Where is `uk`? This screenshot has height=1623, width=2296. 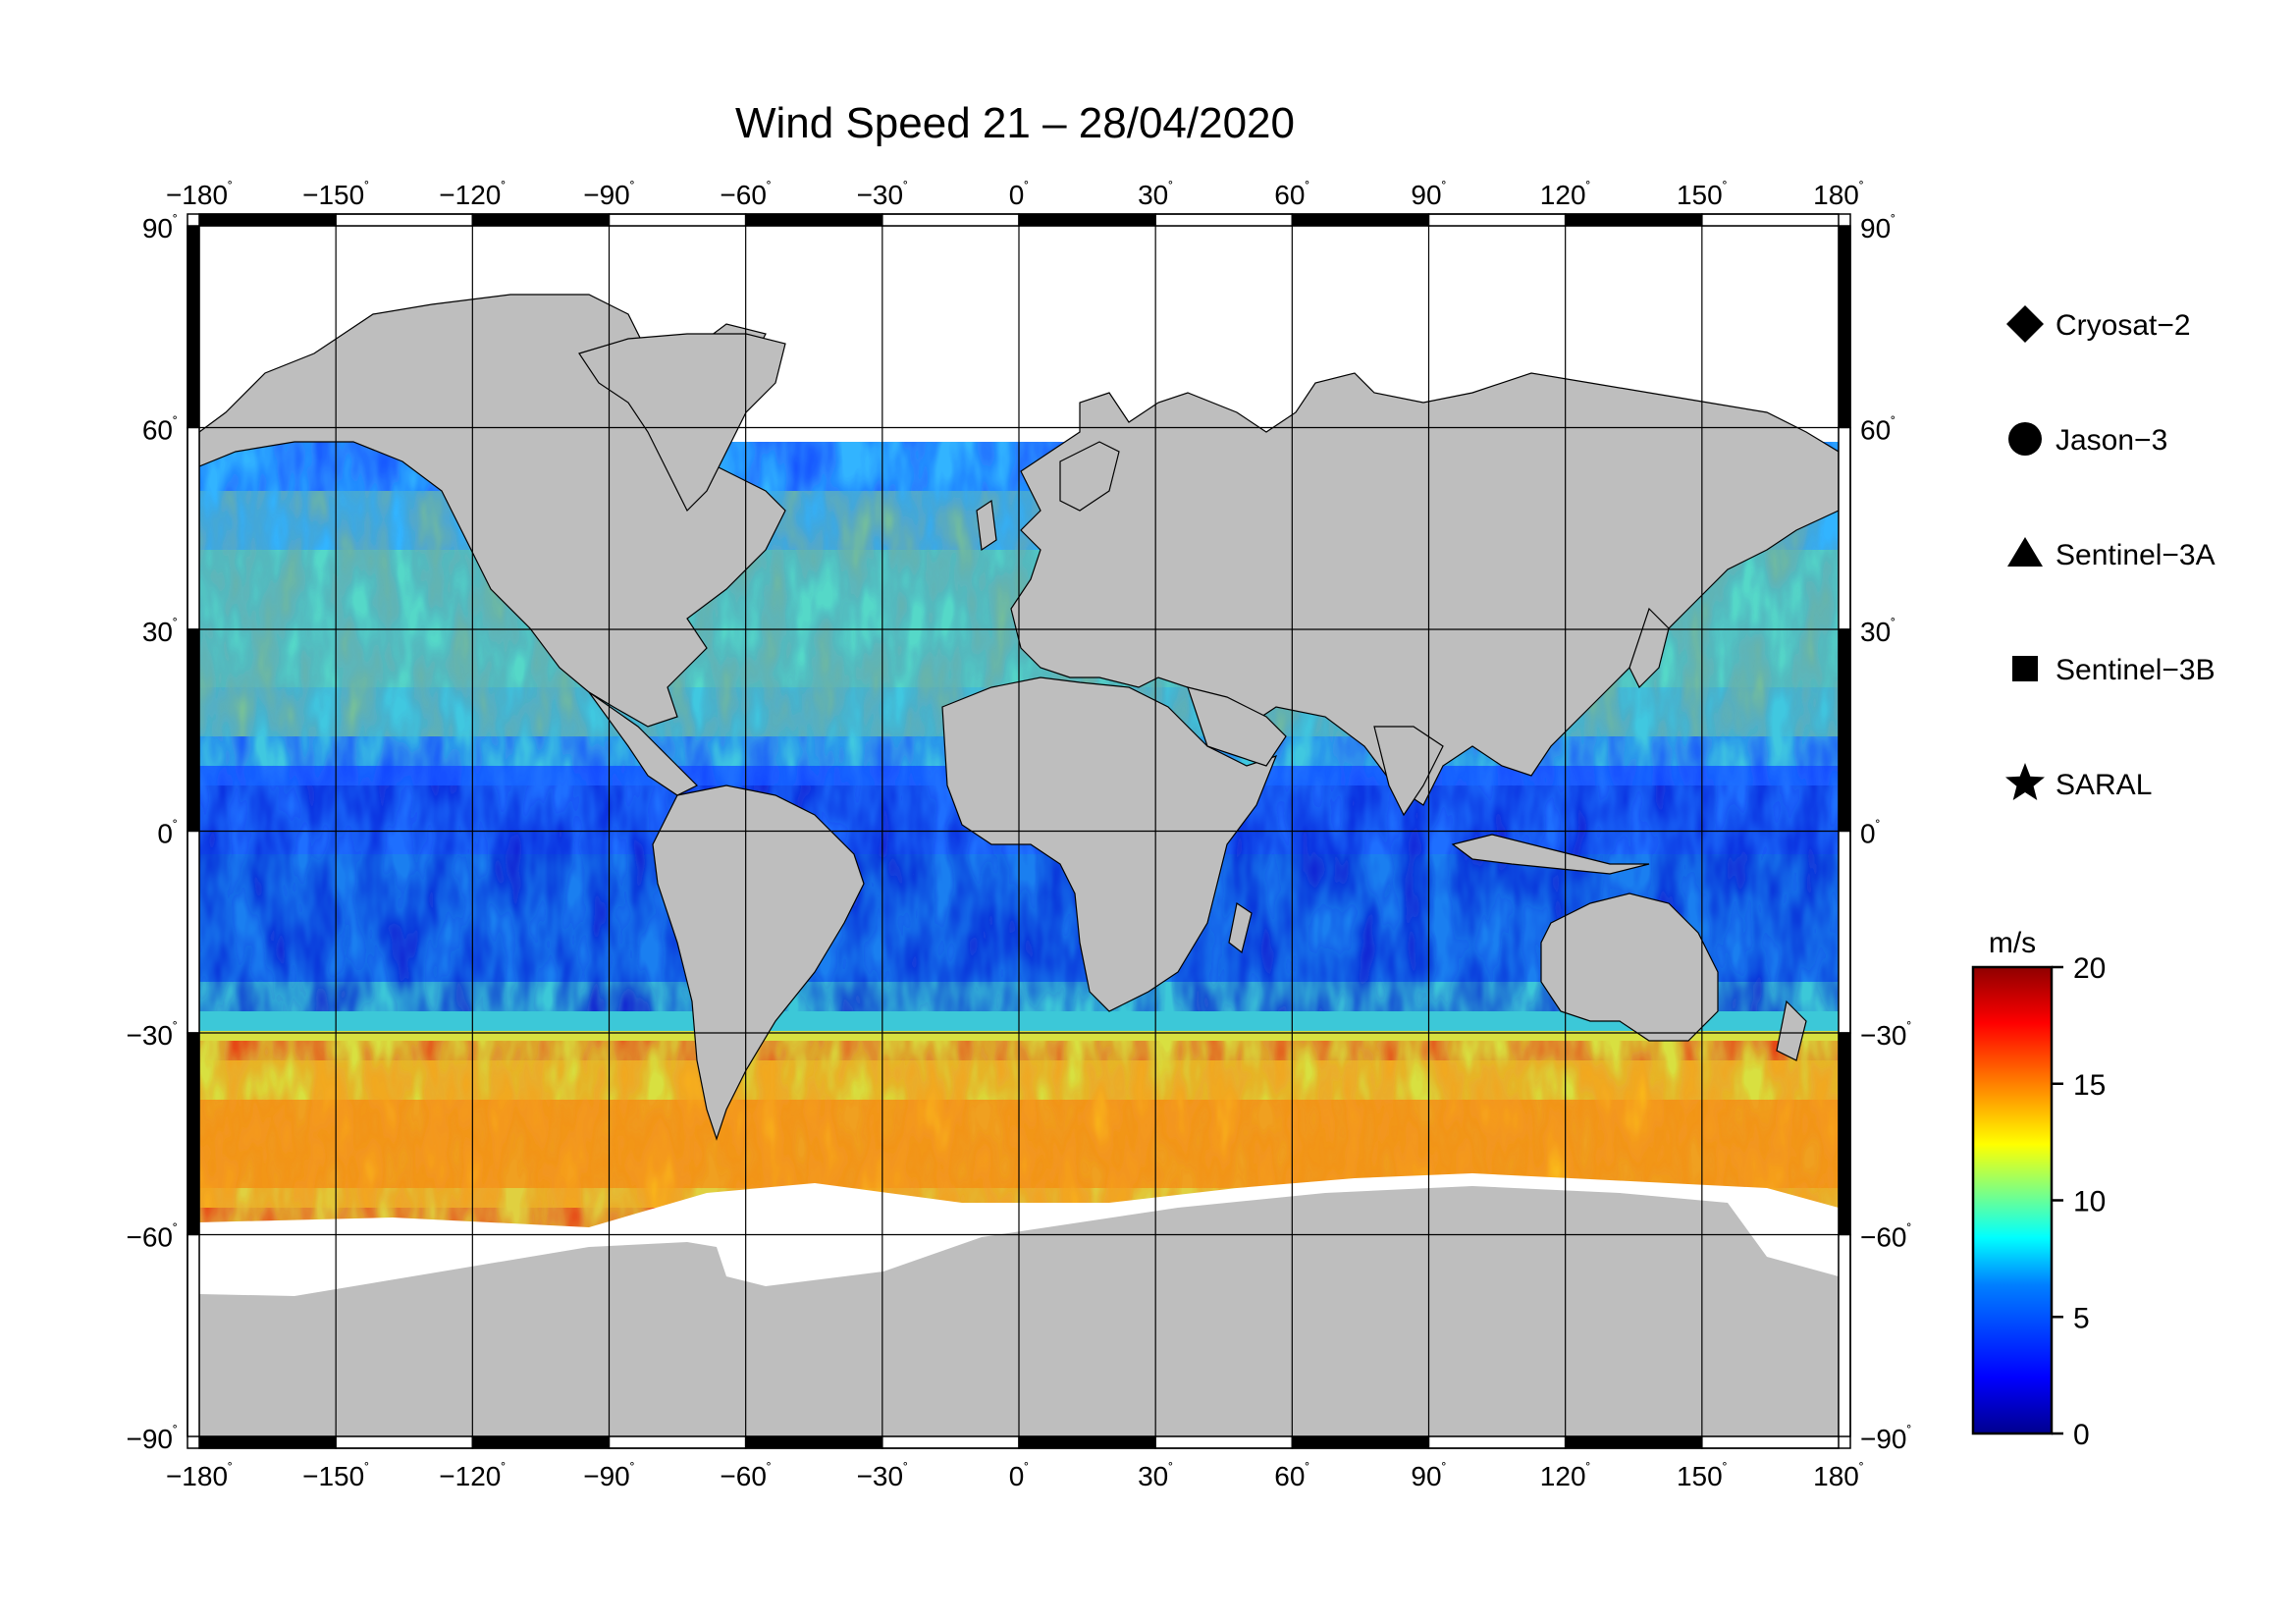
uk is located at coordinates (987, 526).